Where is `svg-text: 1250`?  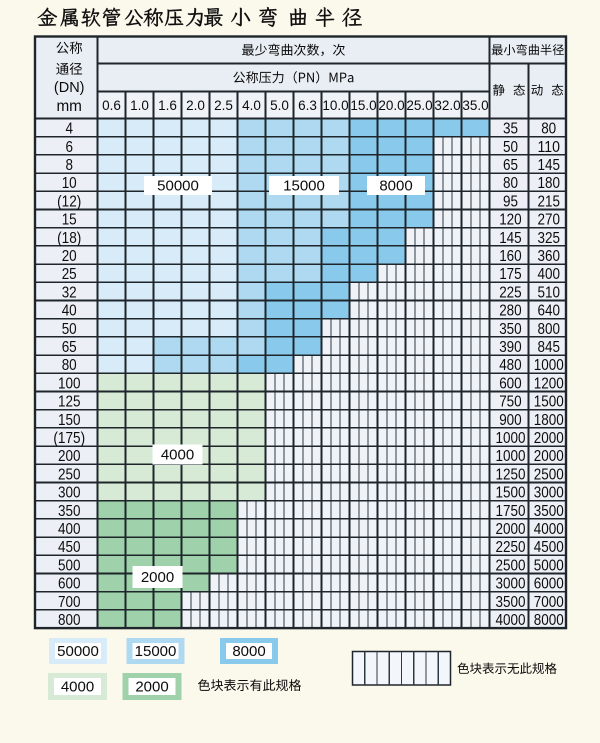
svg-text: 1250 is located at coordinates (511, 474).